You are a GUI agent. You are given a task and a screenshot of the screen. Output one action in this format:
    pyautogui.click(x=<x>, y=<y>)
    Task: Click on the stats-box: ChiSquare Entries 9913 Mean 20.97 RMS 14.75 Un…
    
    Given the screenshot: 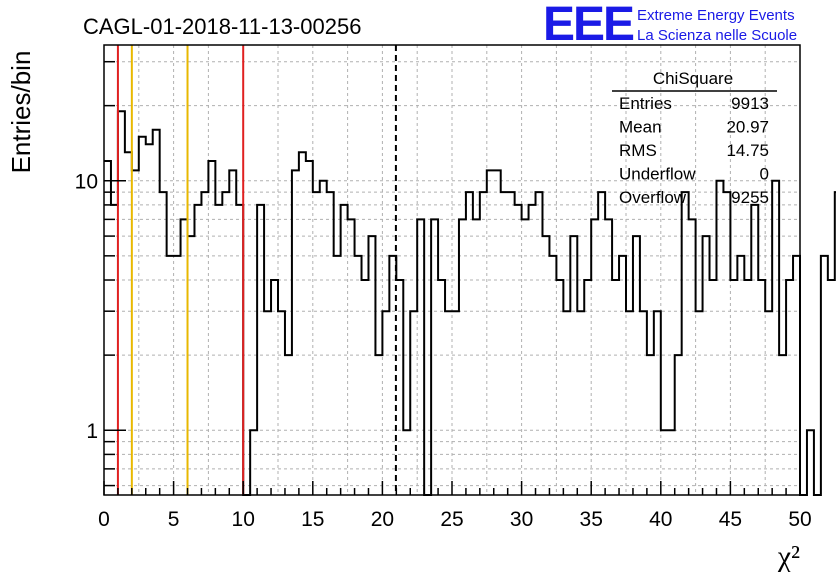 What is the action you would take?
    pyautogui.click(x=694, y=138)
    